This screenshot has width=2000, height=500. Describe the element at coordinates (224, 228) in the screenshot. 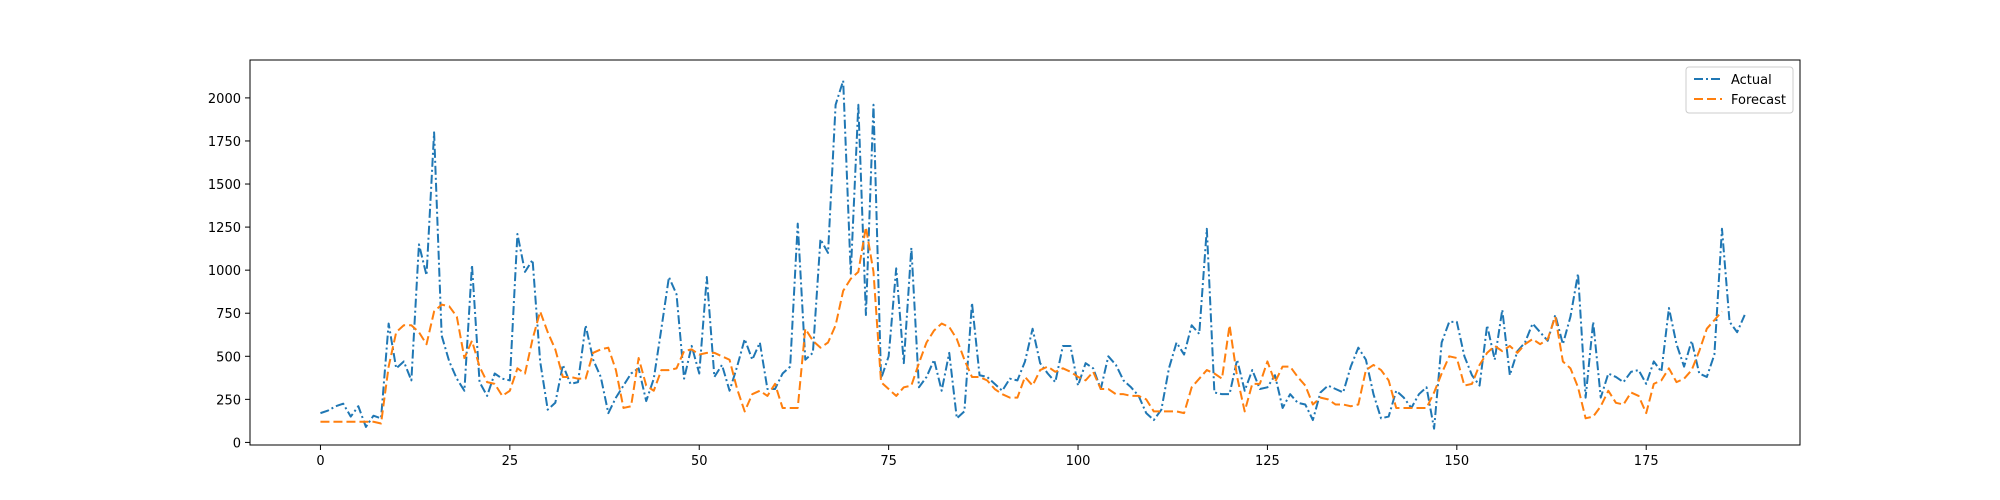

I see `y-tick-label: 1250` at that location.